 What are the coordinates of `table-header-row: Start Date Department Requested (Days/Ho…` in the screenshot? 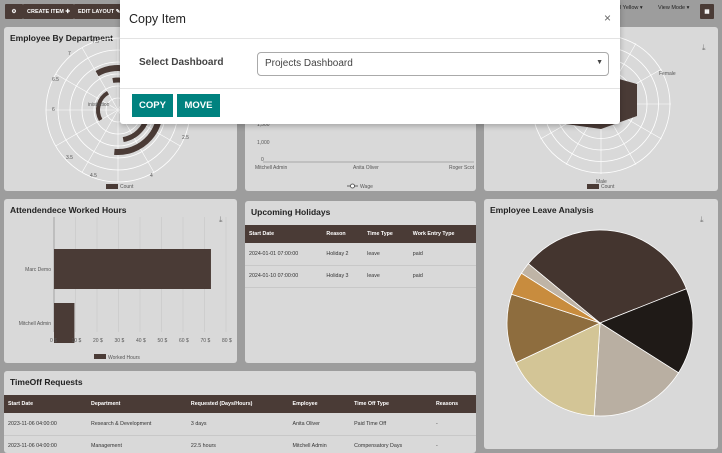 It's located at (240, 404).